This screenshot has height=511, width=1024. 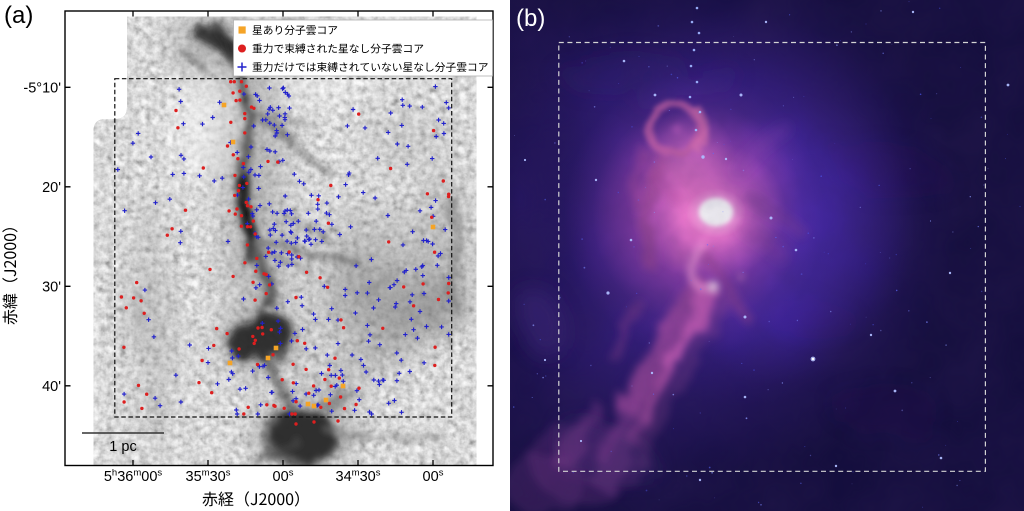 What do you see at coordinates (51, 287) in the screenshot?
I see `svg-text: 30'` at bounding box center [51, 287].